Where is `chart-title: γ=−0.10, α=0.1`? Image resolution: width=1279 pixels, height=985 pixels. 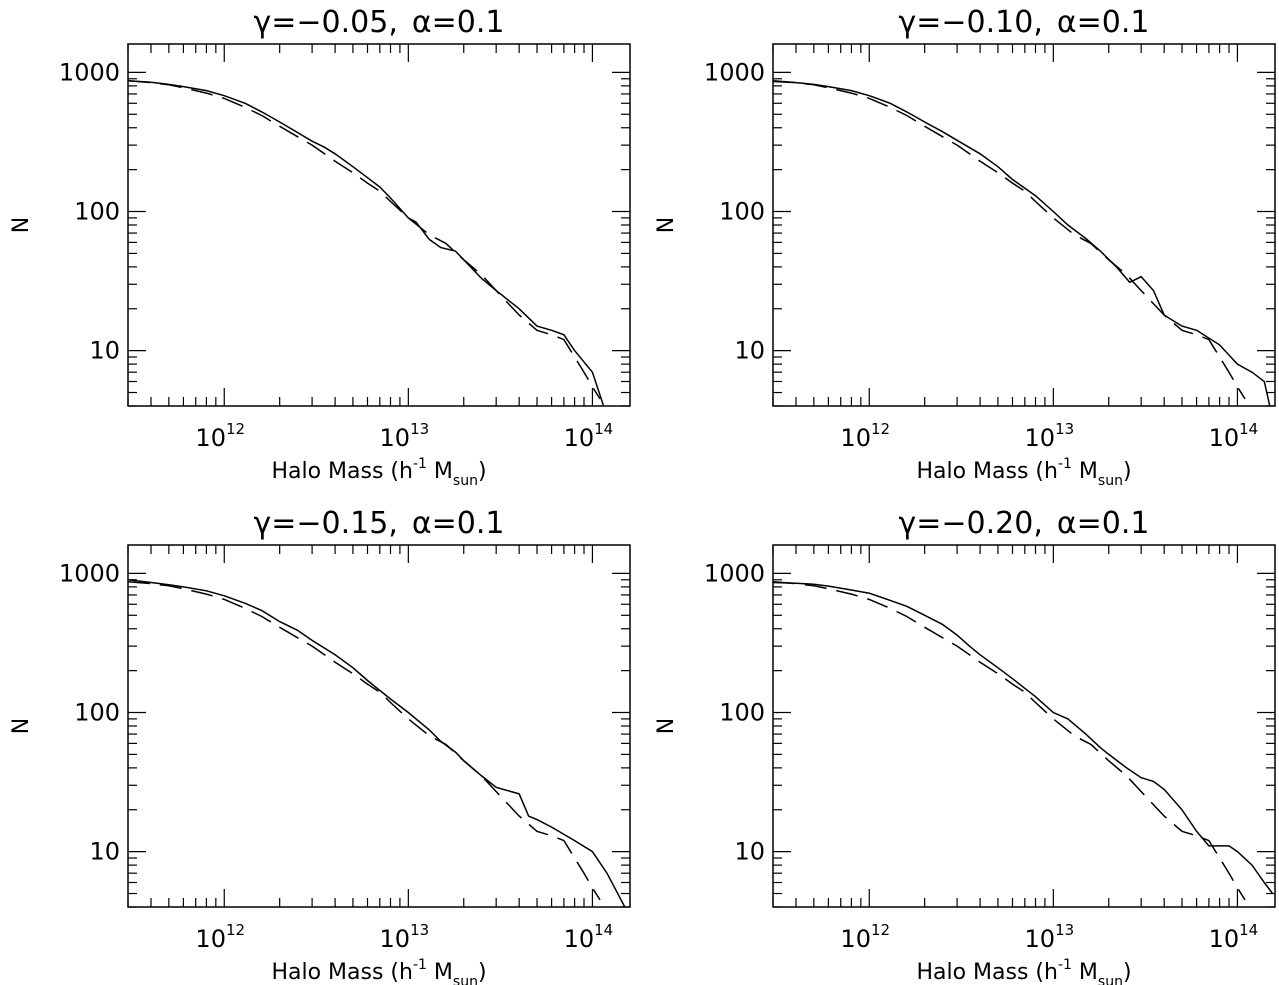 chart-title: γ=−0.10, α=0.1 is located at coordinates (1024, 22).